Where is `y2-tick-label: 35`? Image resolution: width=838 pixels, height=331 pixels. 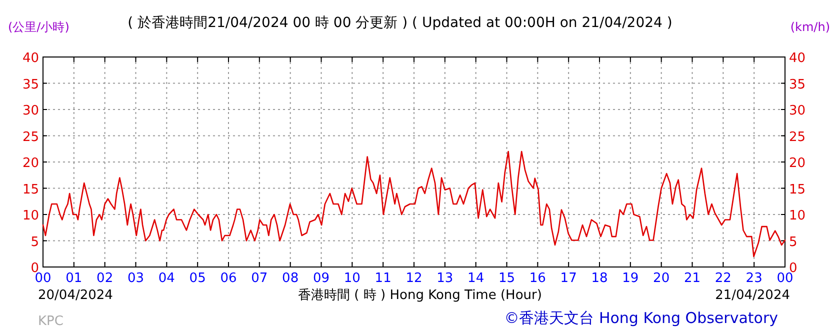
y2-tick-label: 35 is located at coordinates (797, 84).